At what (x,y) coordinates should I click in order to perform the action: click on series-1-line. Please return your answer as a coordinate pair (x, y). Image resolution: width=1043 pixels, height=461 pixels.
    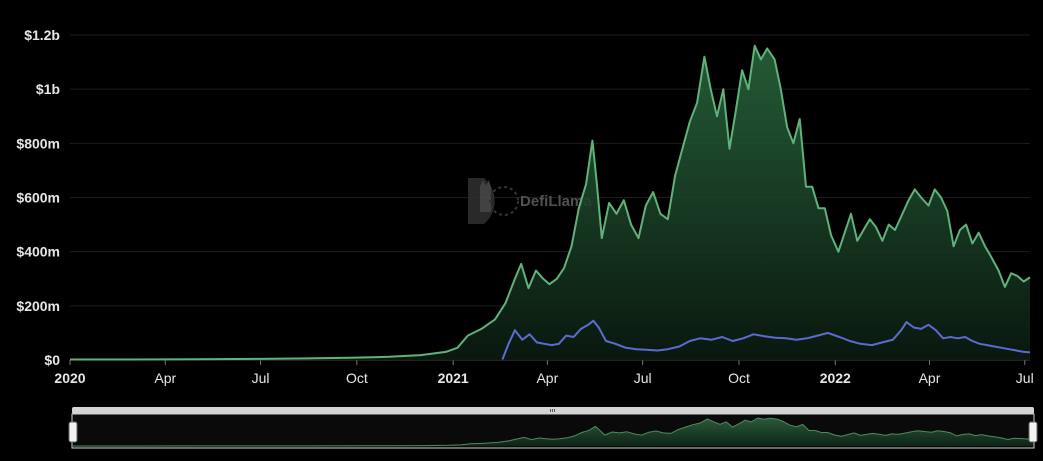
    Looking at the image, I should click on (766, 339).